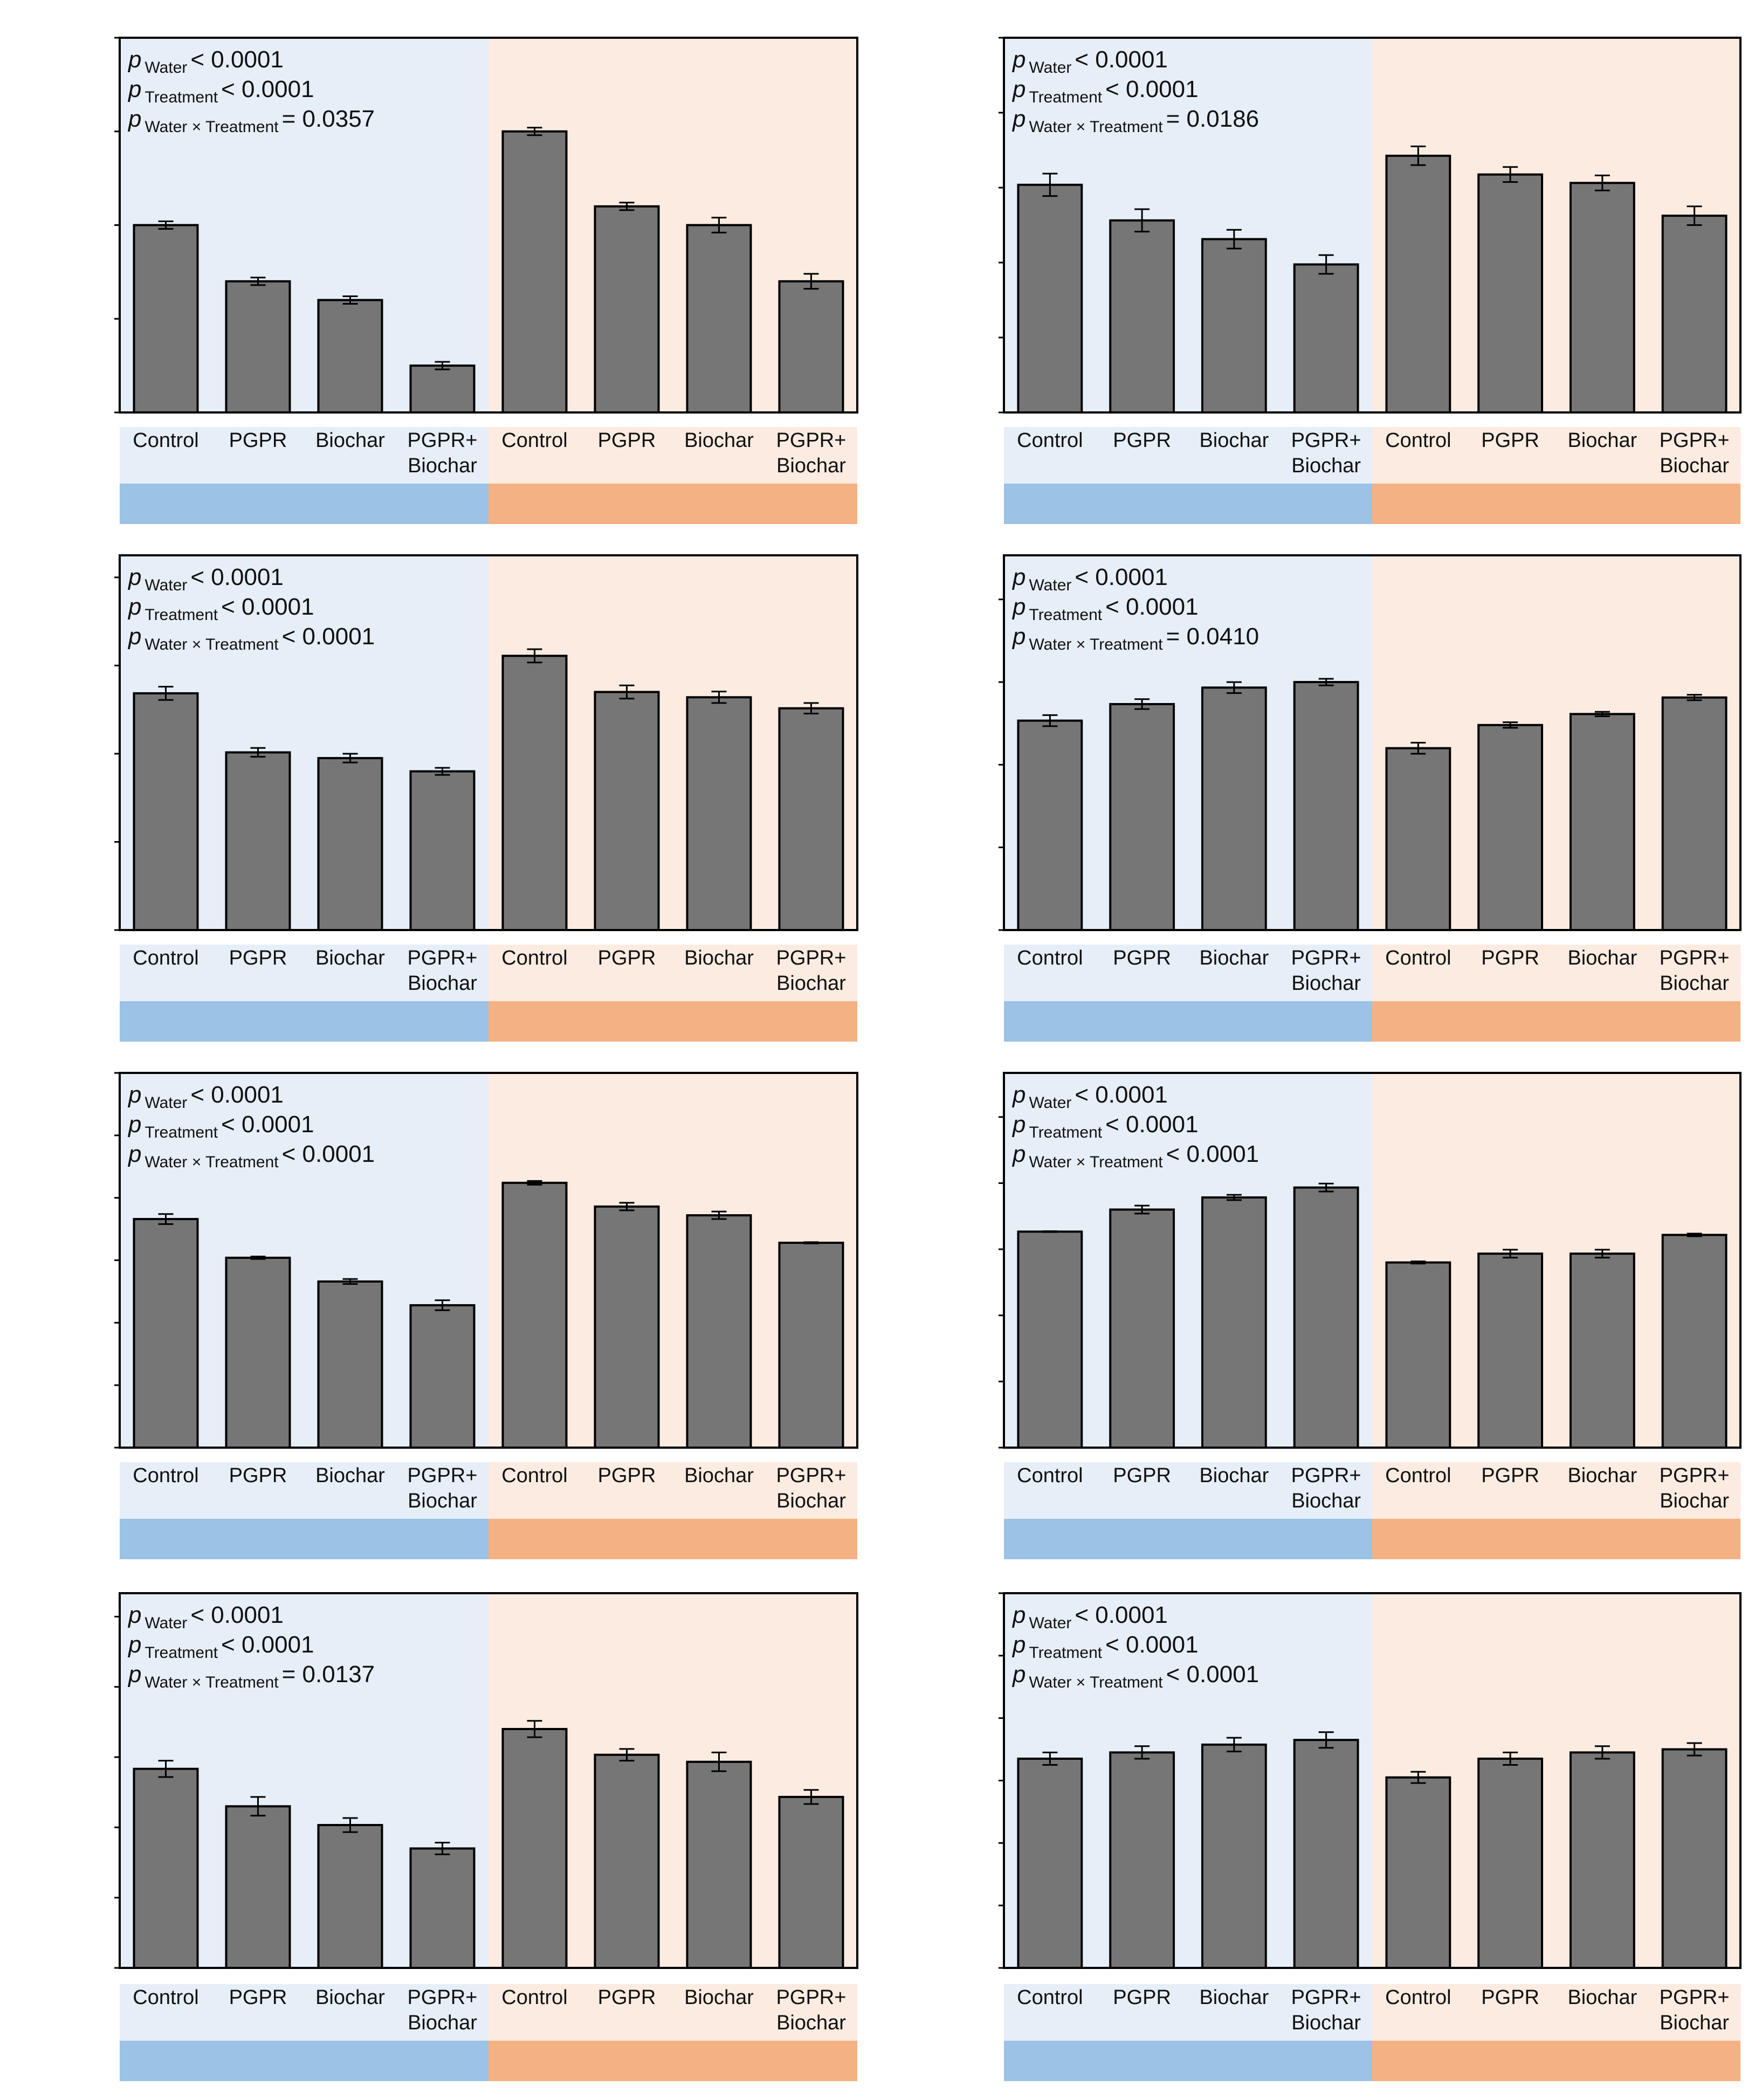 The image size is (1762, 2100). Describe the element at coordinates (1050, 1103) in the screenshot. I see `p-subscript: Water` at that location.